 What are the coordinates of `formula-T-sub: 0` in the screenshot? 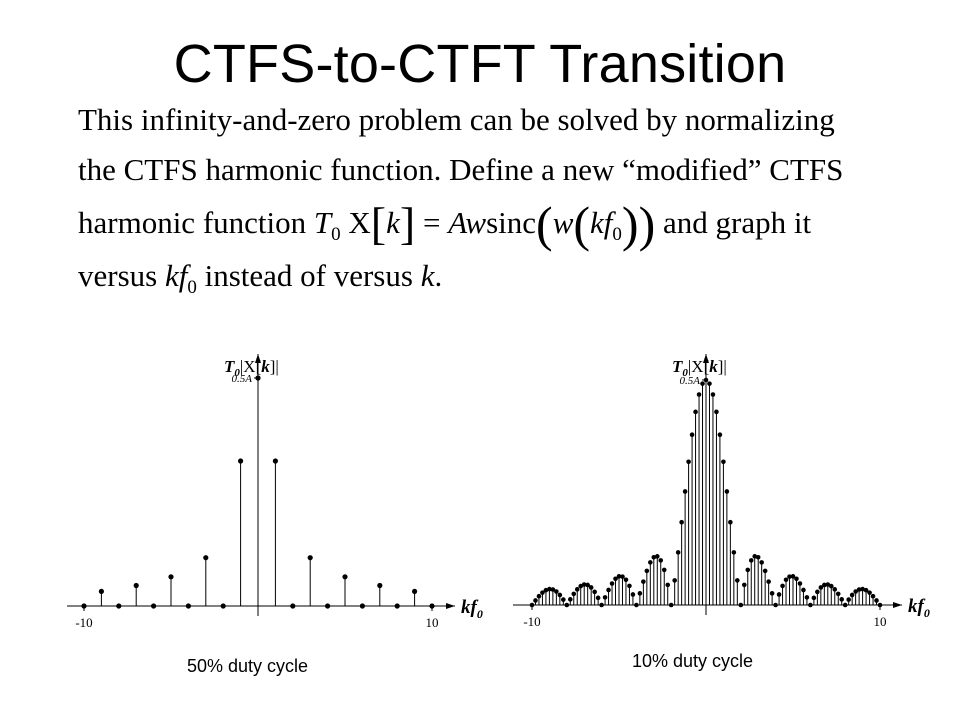 It's located at (336, 234).